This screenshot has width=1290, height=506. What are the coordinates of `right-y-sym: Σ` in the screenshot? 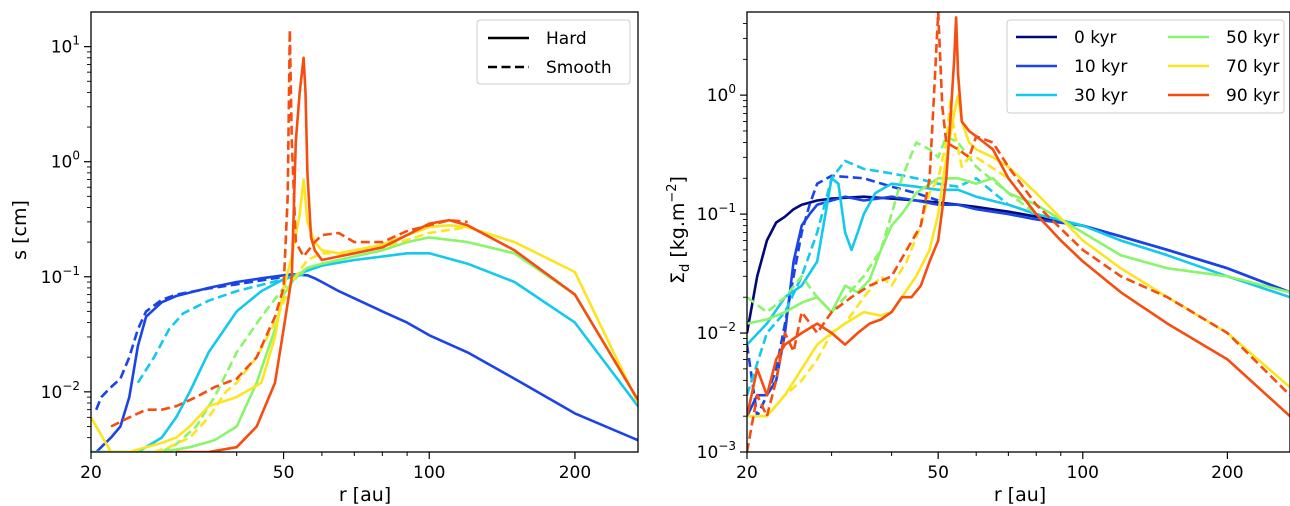 It's located at (678, 278).